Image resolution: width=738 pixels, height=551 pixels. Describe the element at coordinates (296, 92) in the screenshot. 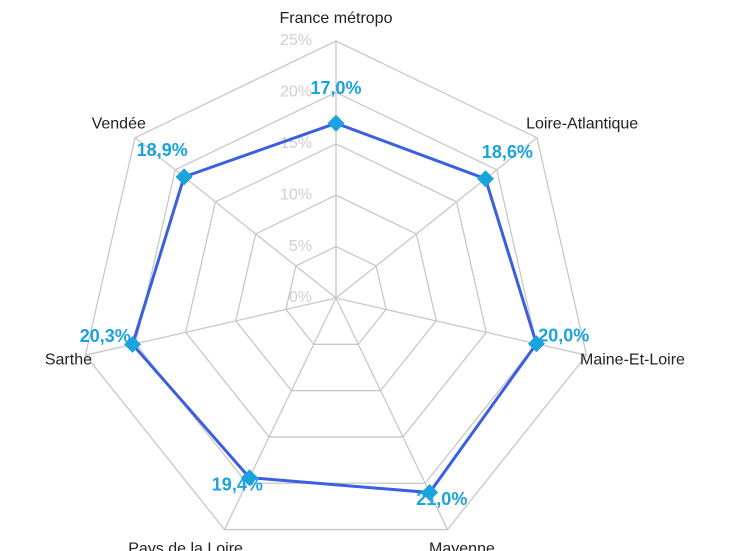

I see `y-tick-label: 20%` at that location.